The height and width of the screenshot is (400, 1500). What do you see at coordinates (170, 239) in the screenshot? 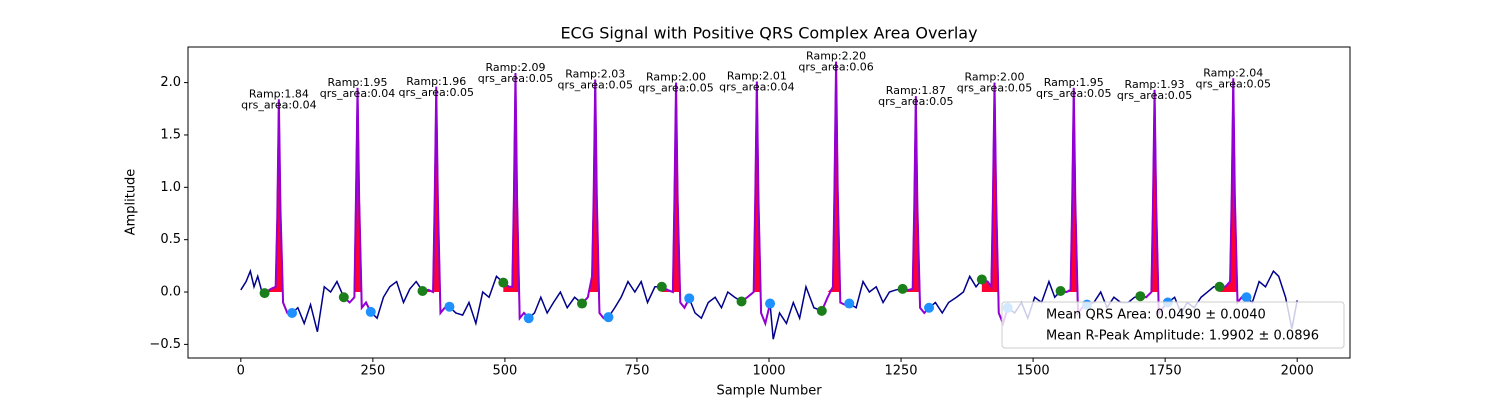
I see `y-tick-label: 0.5` at bounding box center [170, 239].